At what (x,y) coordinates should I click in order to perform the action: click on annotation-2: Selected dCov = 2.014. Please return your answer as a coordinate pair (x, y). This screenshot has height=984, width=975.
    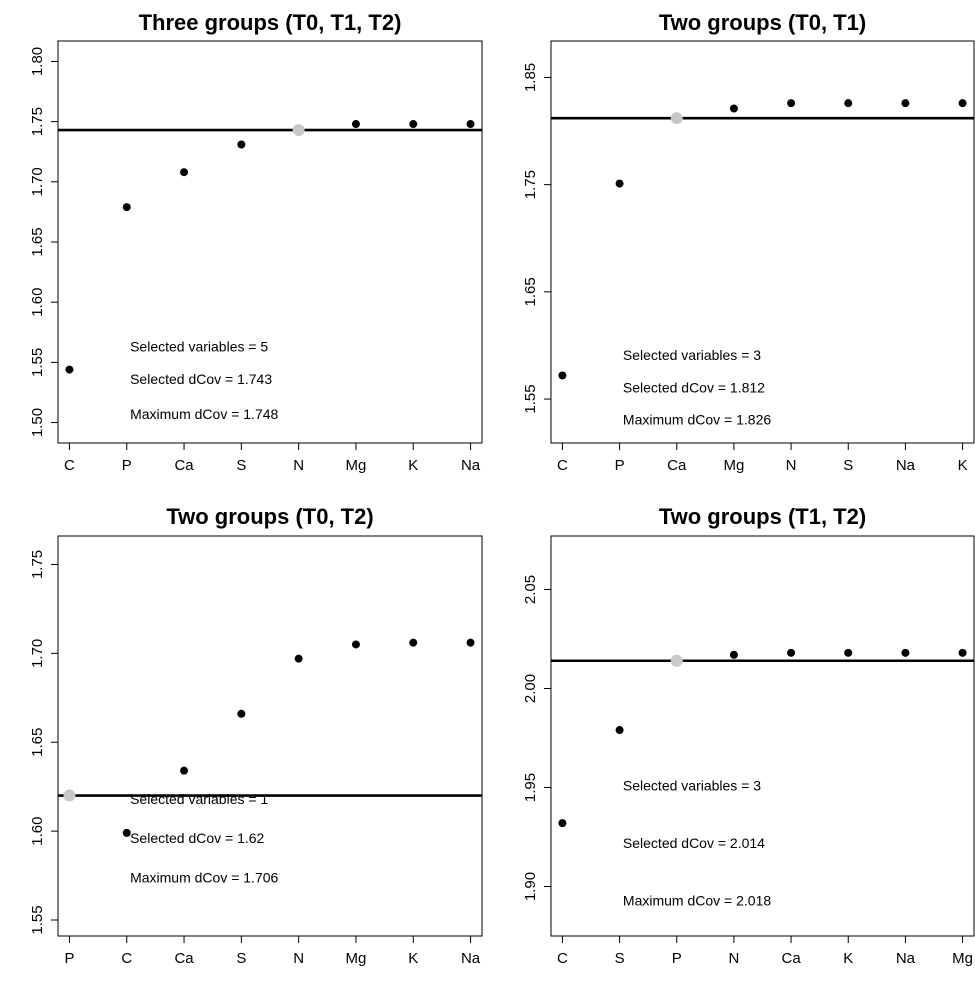
    Looking at the image, I should click on (694, 843).